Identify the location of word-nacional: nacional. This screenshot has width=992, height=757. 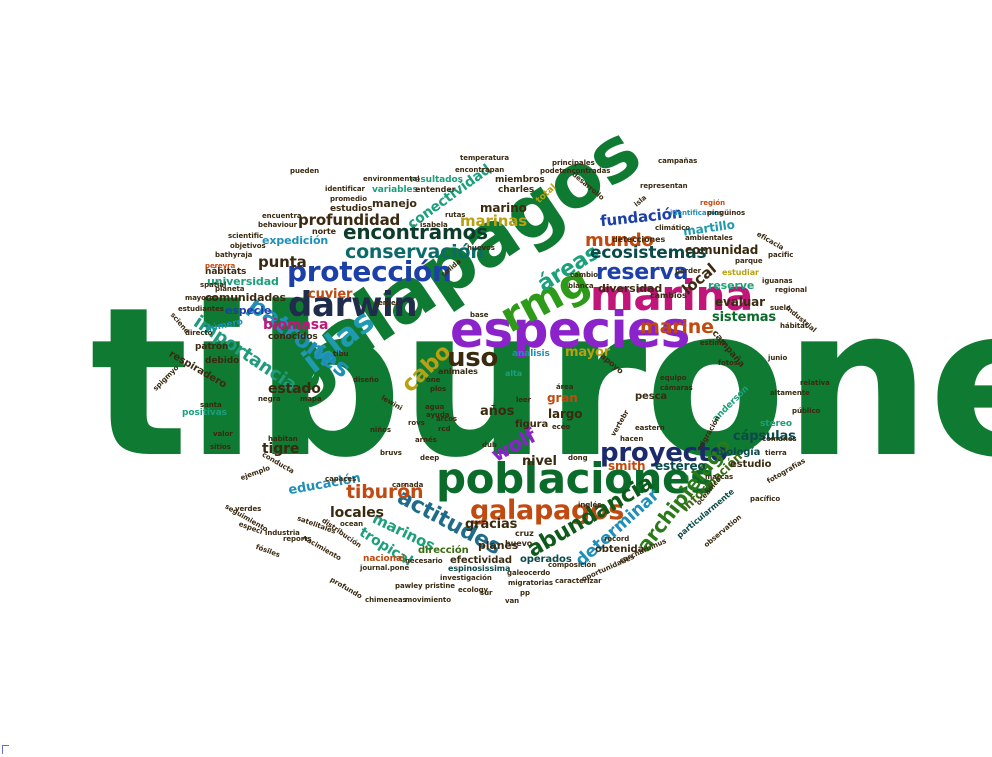
(384, 559).